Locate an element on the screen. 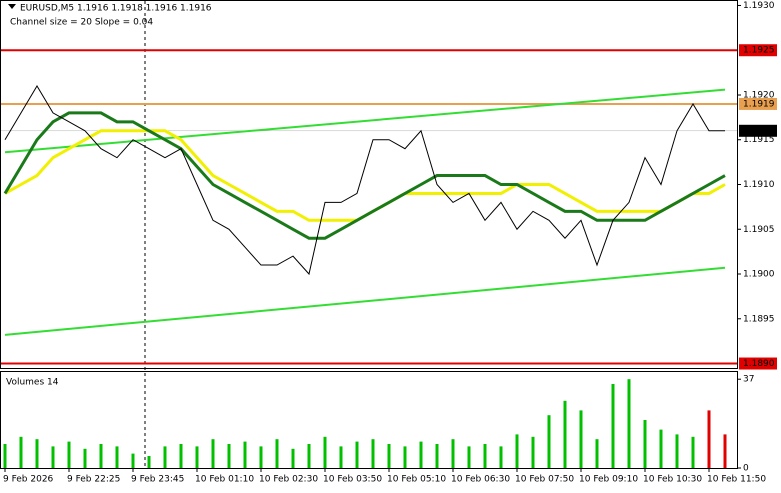  x-tick-label: 10 Feb 03:50 is located at coordinates (352, 480).